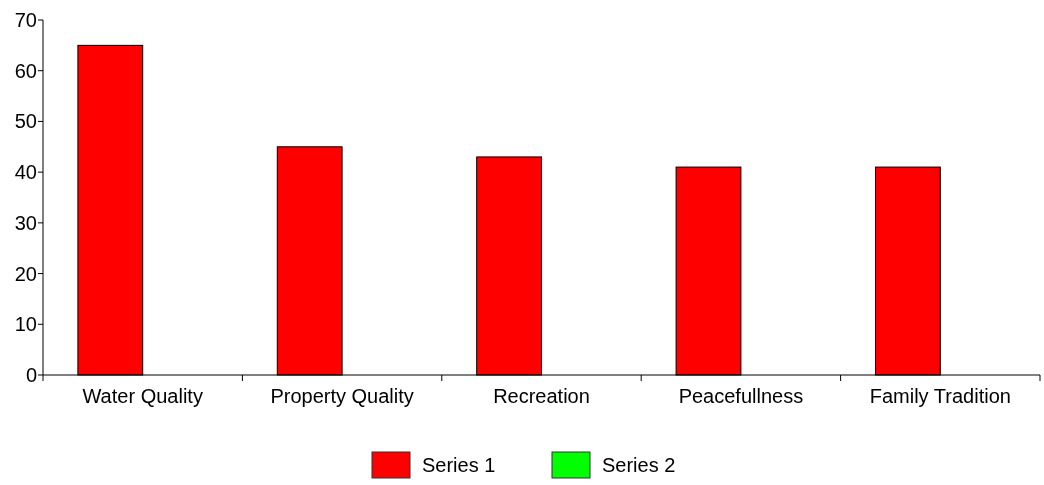  Describe the element at coordinates (25, 324) in the screenshot. I see `y-tick-label: 10` at that location.